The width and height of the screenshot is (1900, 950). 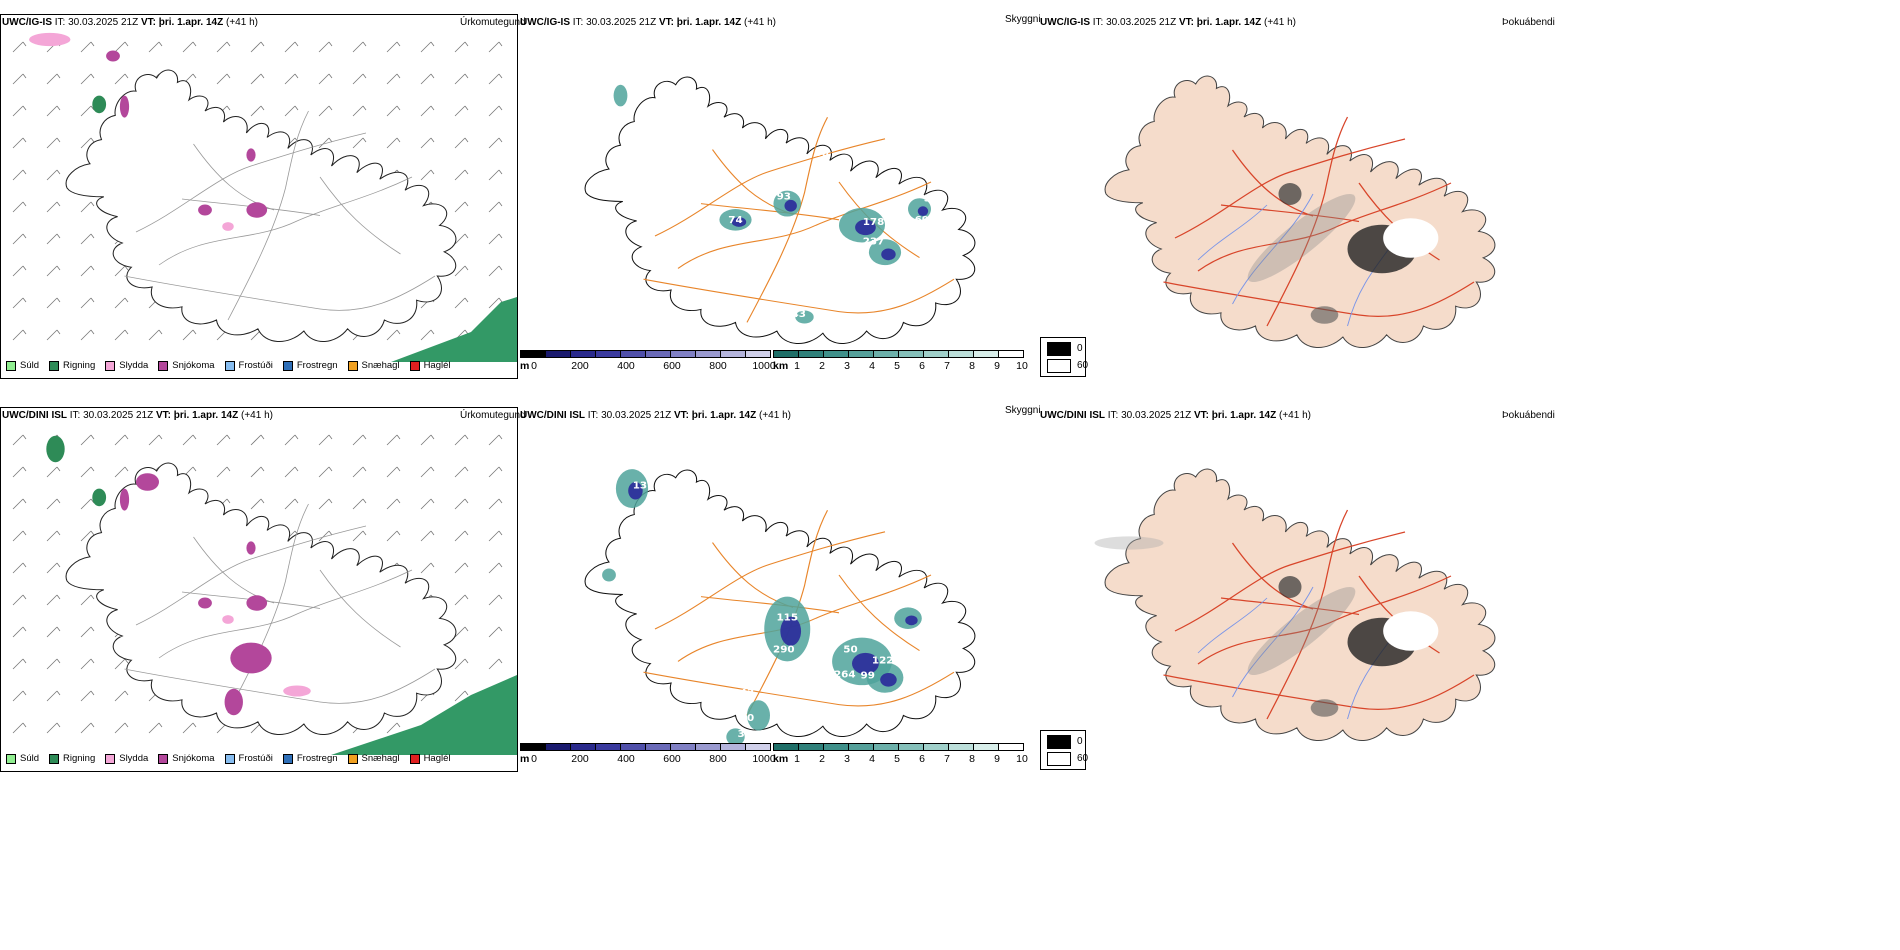 I want to click on colorbar-tick: 200, so click(x=580, y=759).